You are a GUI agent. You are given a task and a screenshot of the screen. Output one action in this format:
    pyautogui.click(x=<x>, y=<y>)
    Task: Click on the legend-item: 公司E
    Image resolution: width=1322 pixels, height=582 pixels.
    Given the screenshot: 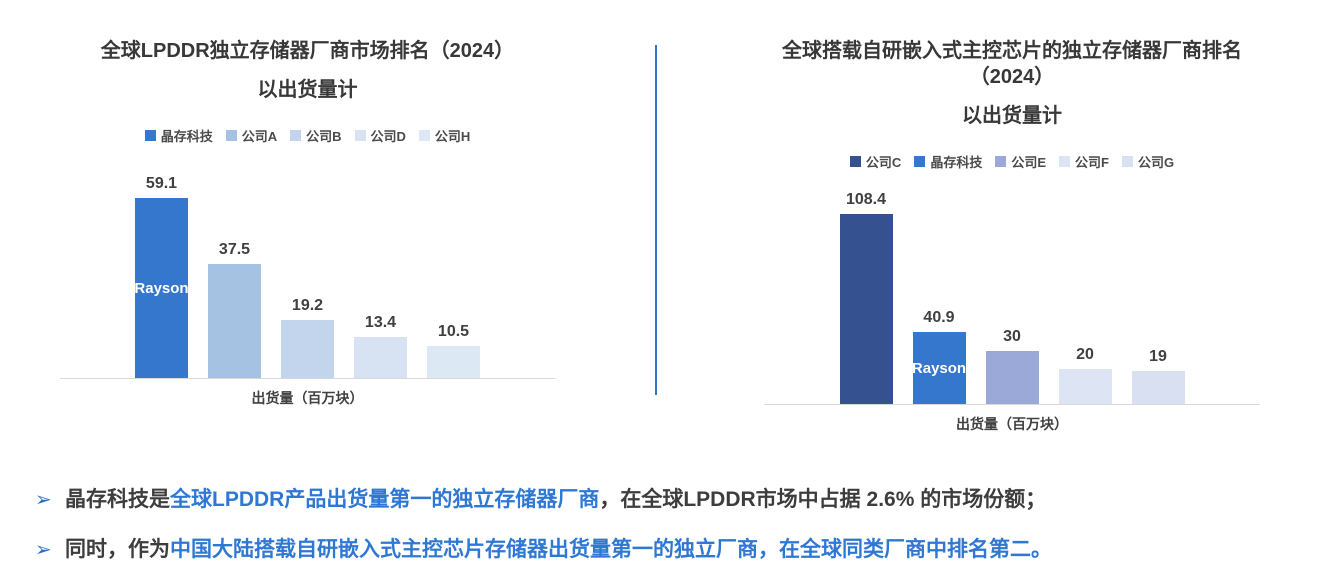 What is the action you would take?
    pyautogui.click(x=1020, y=161)
    